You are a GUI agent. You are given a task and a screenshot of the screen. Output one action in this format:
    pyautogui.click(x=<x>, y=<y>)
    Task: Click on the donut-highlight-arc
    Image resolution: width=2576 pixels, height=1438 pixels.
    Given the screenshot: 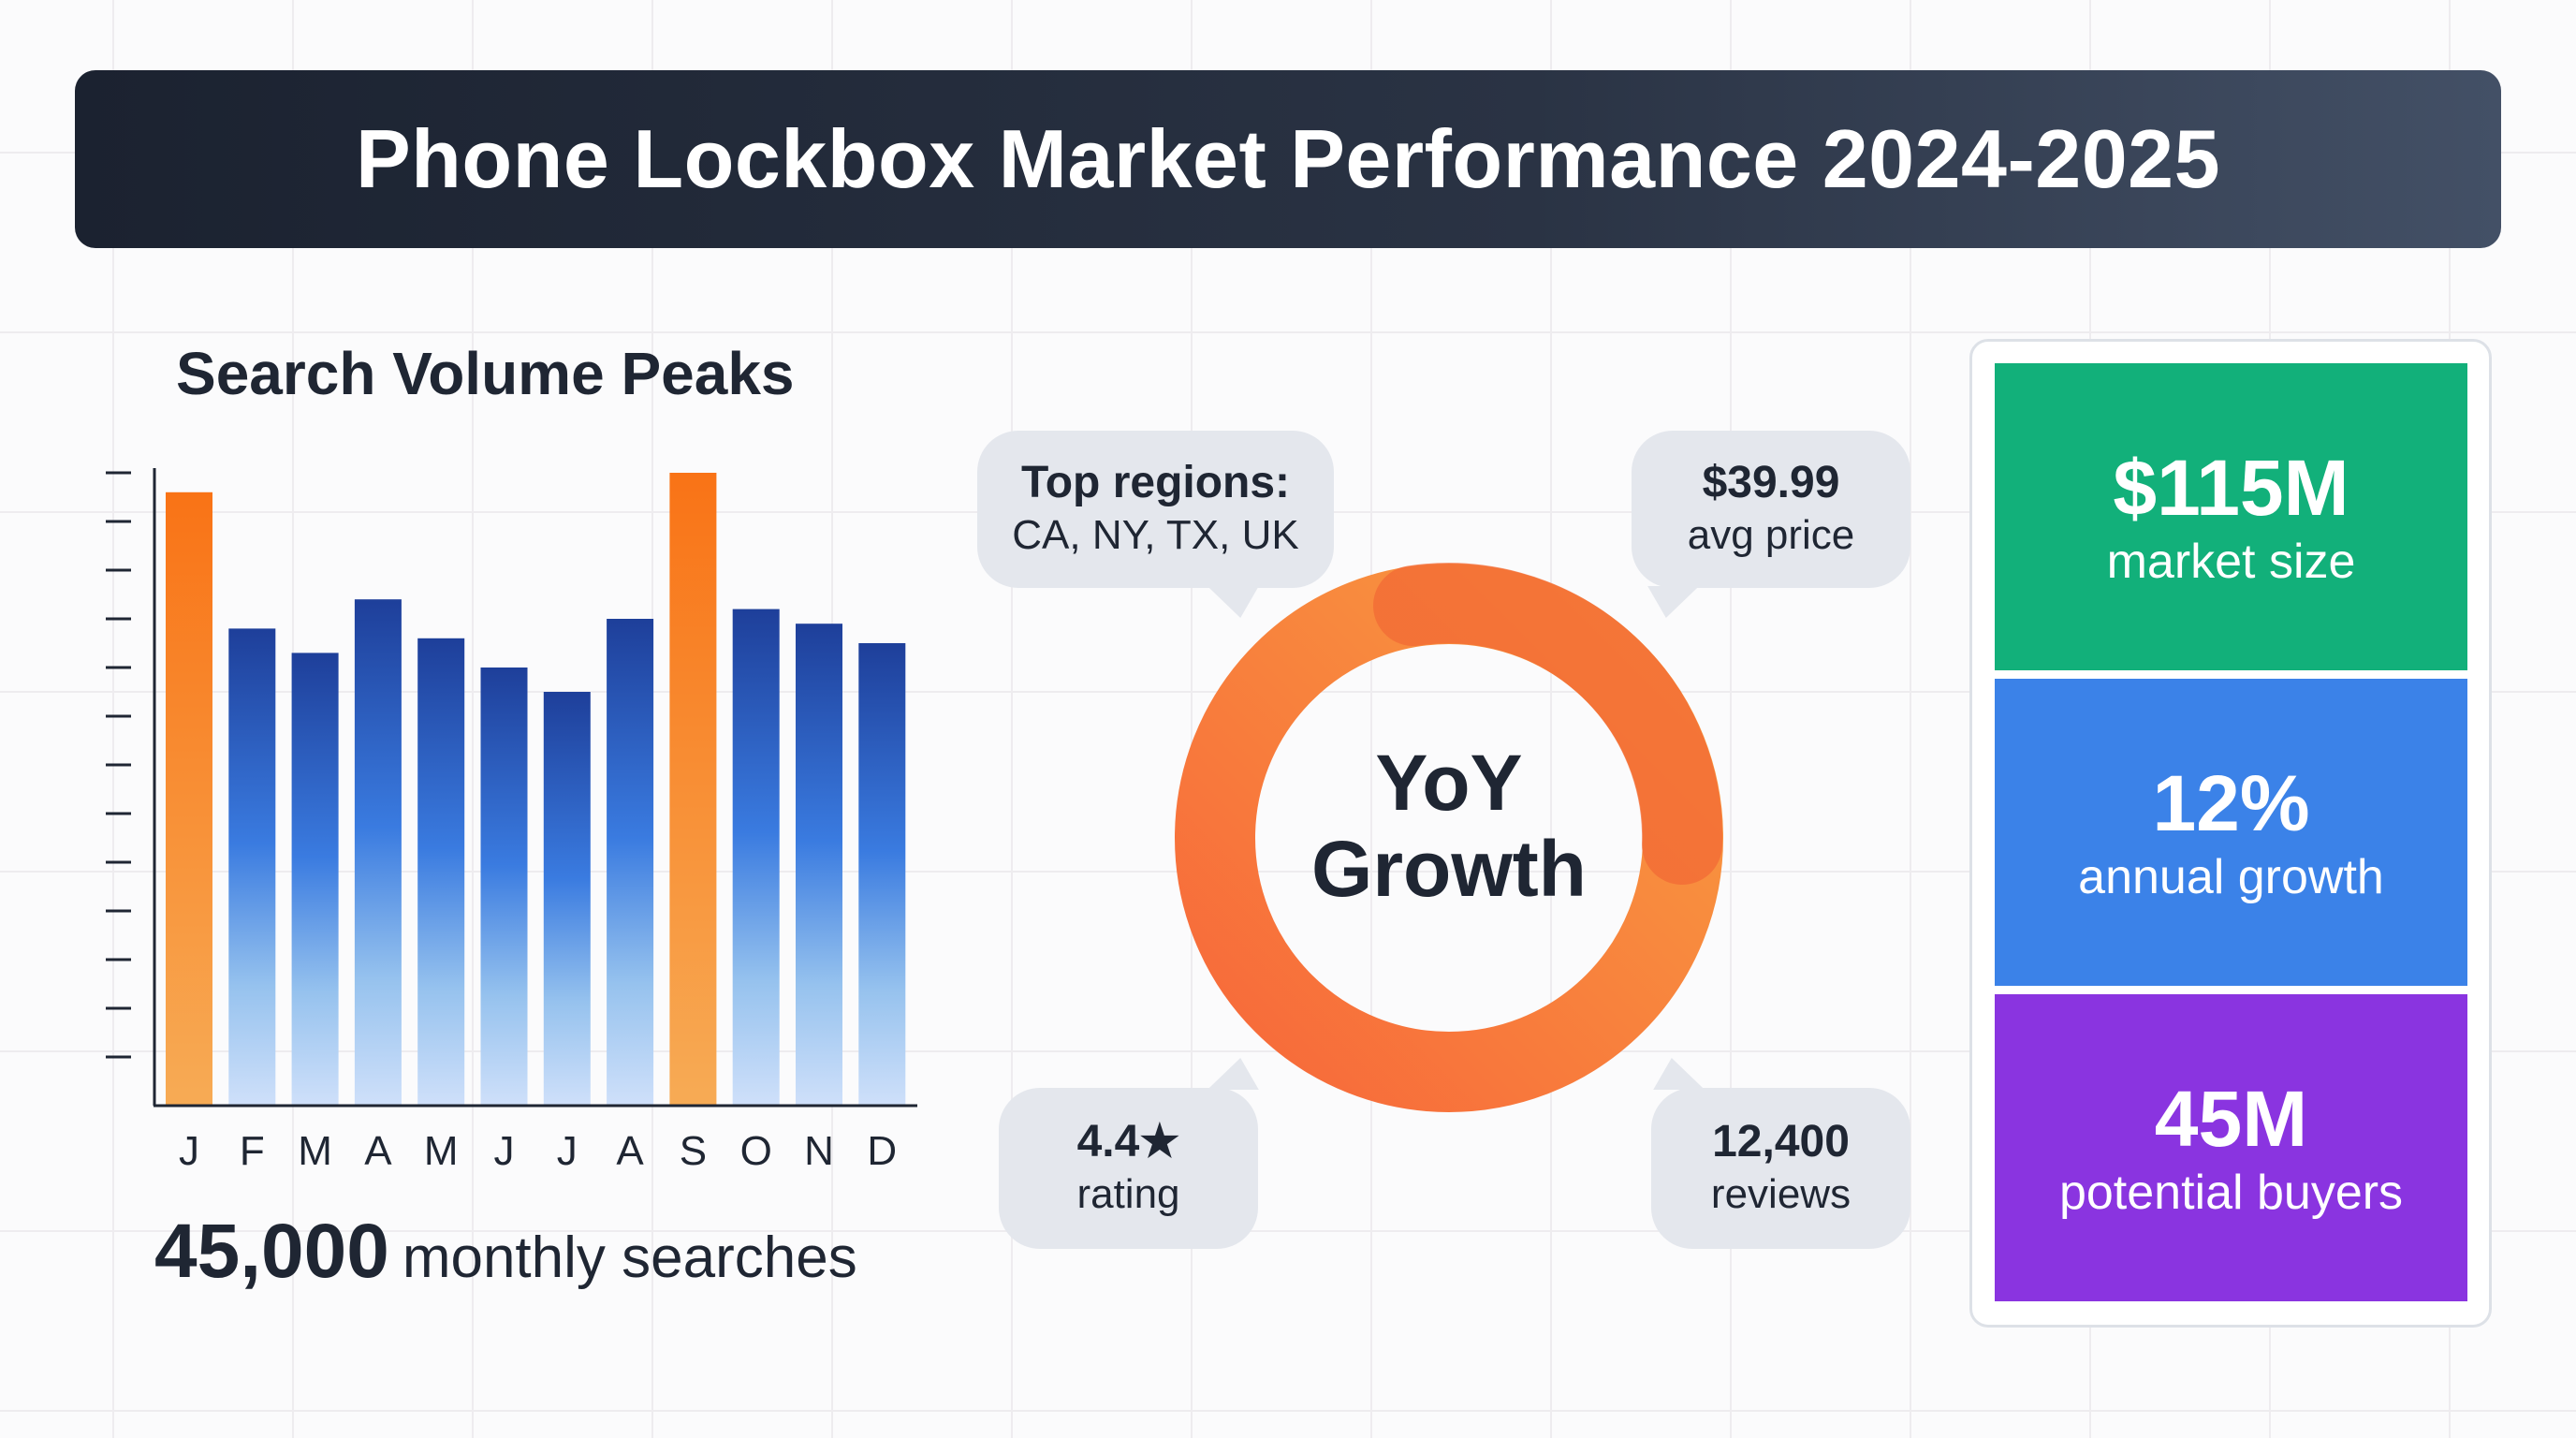 What is the action you would take?
    pyautogui.click(x=1548, y=724)
    